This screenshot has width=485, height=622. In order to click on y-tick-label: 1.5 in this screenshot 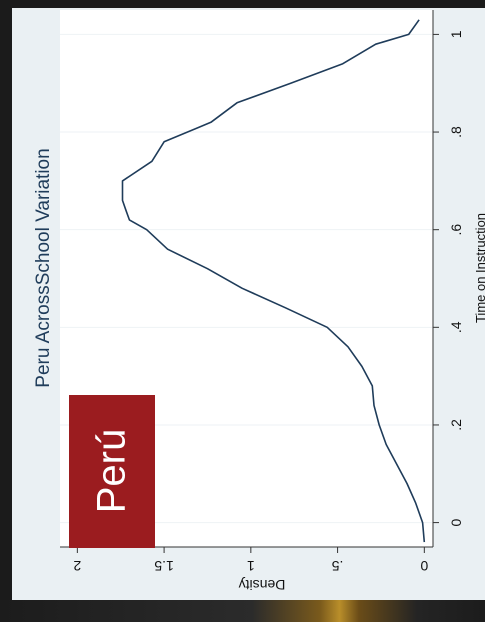, I will do `click(164, 566)`.